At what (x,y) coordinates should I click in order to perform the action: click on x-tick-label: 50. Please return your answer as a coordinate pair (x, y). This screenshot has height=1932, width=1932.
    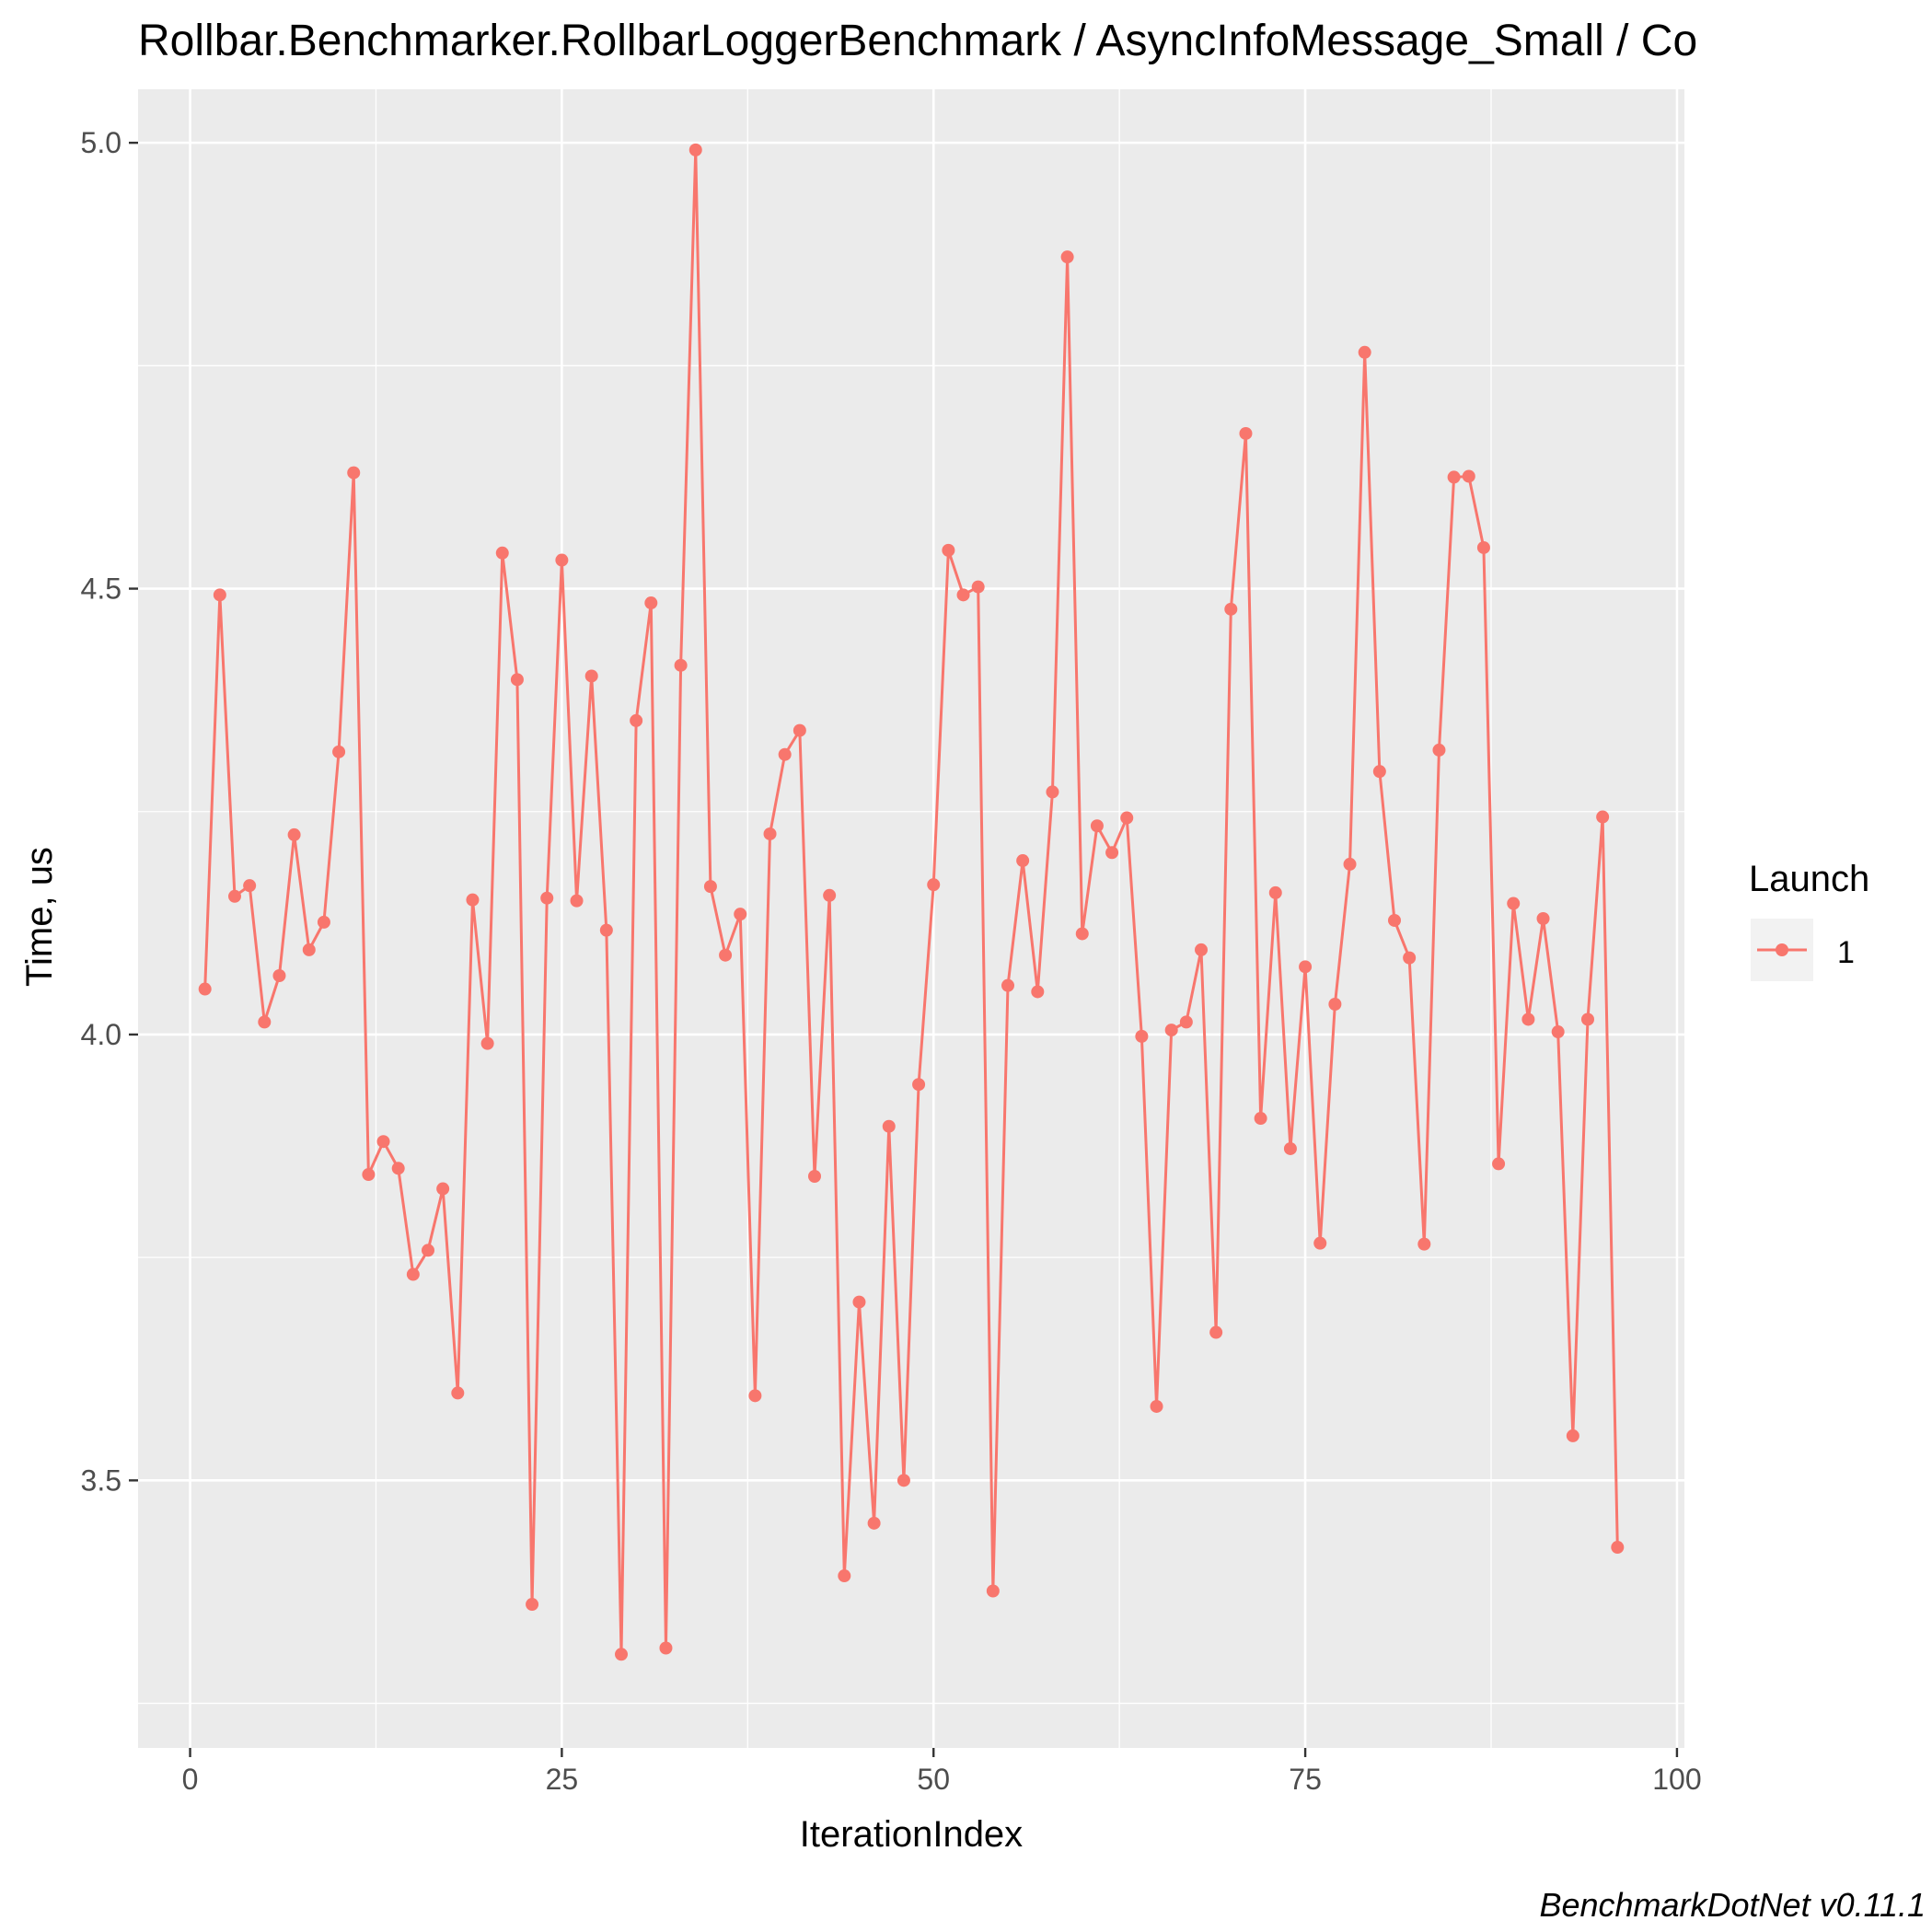
    Looking at the image, I should click on (934, 1780).